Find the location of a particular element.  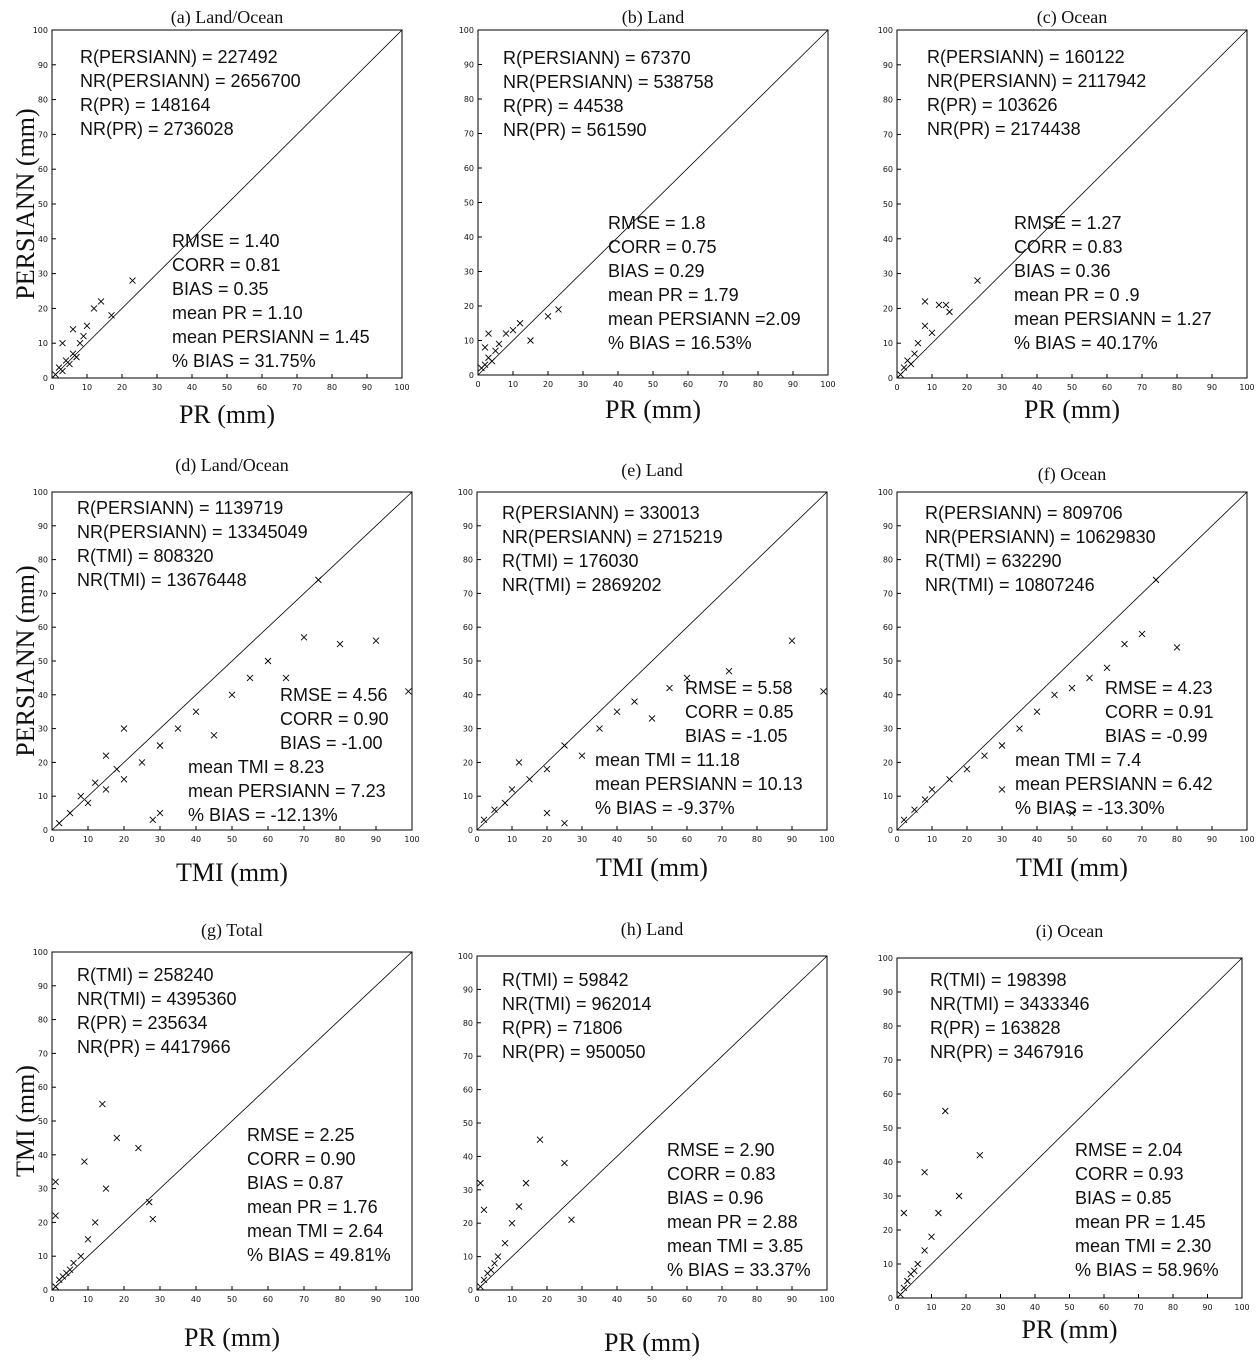

annotation: mean TMI = 8.23 is located at coordinates (256, 767).